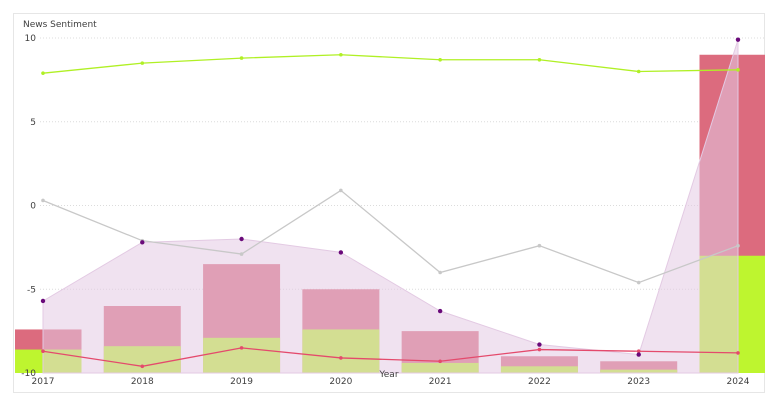  I want to click on y-tick-label: -10, so click(28, 374).